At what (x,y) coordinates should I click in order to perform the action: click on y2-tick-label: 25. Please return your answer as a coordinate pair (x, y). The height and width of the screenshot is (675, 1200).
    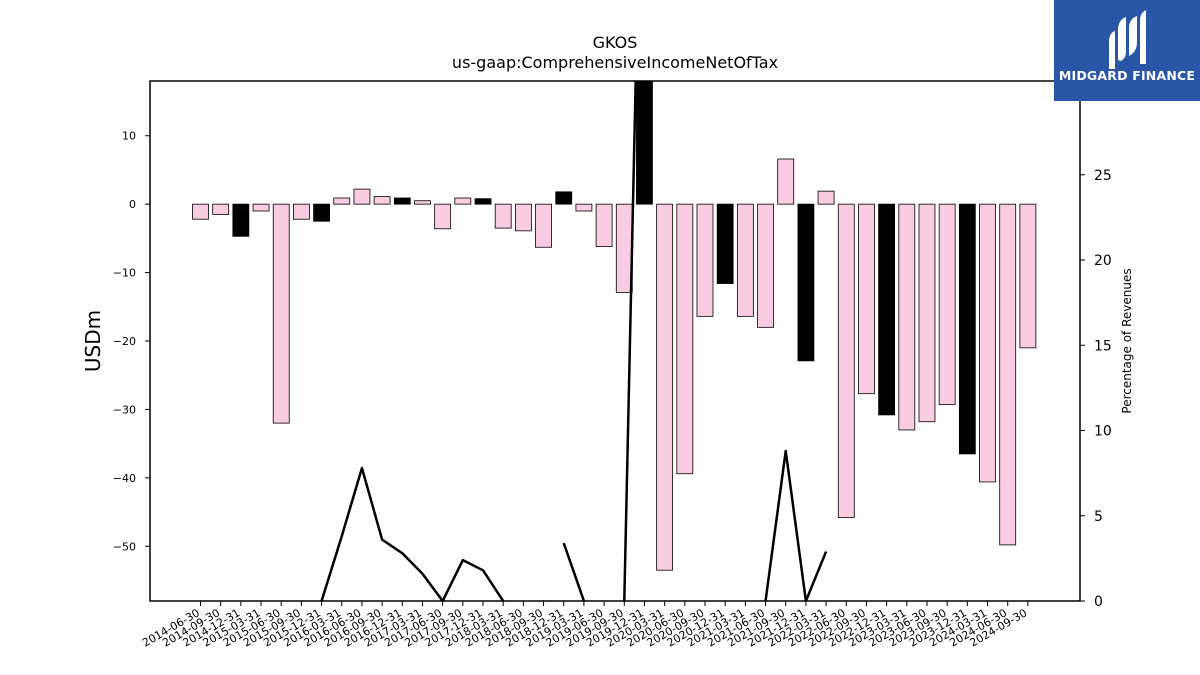
    Looking at the image, I should click on (1103, 176).